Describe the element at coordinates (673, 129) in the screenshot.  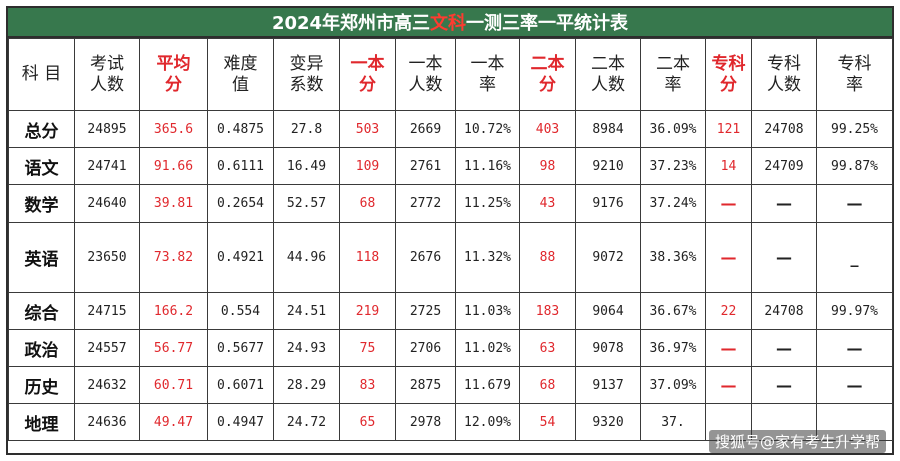
I see `table-cell: 36.09%` at that location.